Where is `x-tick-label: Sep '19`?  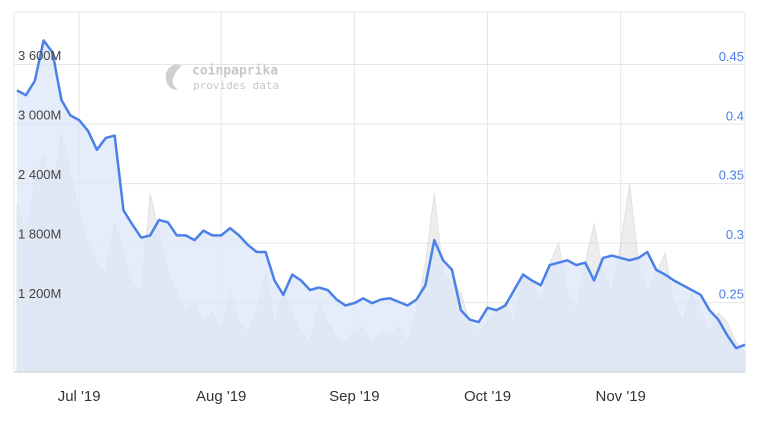 x-tick-label: Sep '19 is located at coordinates (354, 396).